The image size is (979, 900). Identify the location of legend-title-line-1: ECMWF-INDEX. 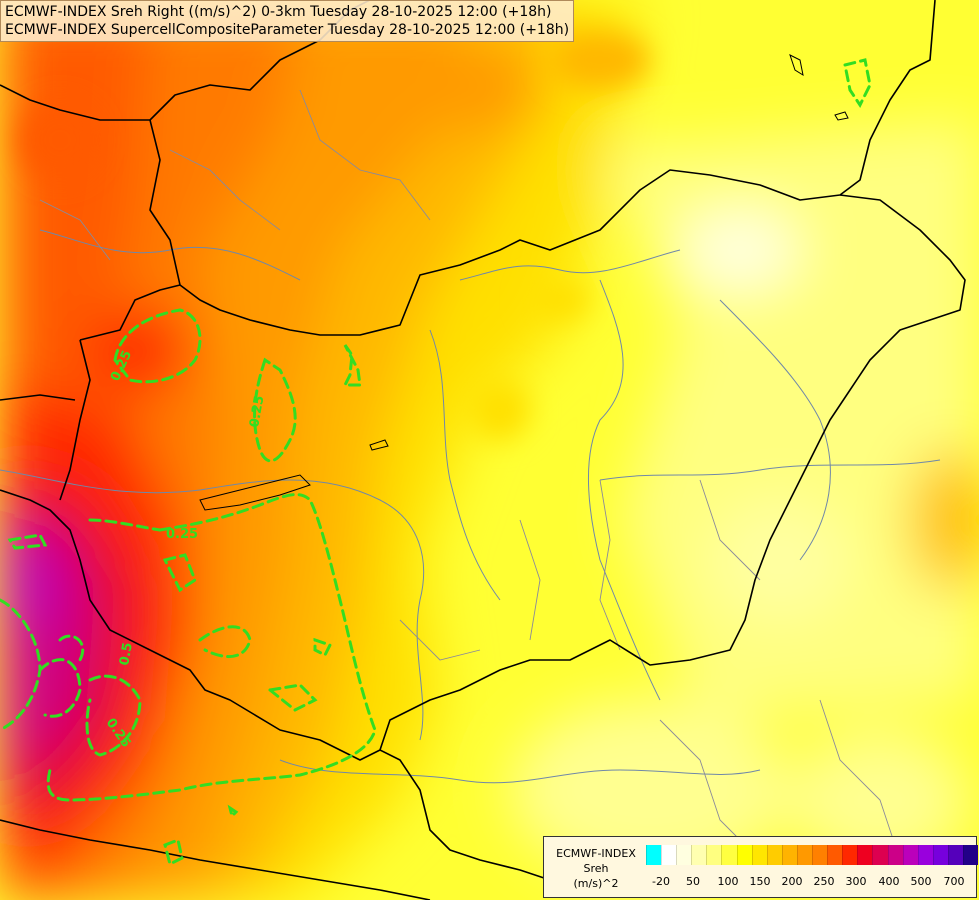
(596, 853).